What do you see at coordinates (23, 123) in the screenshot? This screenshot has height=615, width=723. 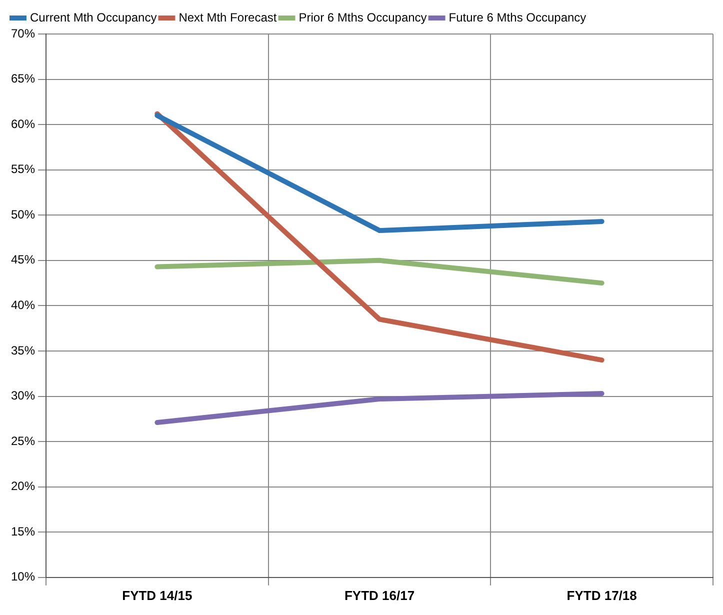 I see `y-tick-label: 60%` at bounding box center [23, 123].